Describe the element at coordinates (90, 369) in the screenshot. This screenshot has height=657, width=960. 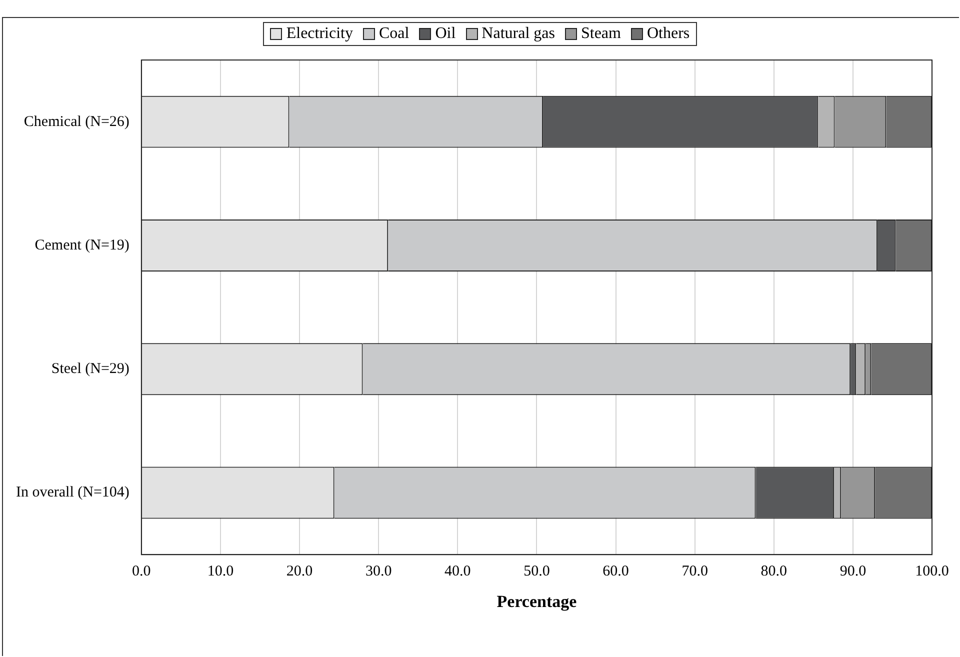
I see `y-tick-label: Steel (N=29)` at that location.